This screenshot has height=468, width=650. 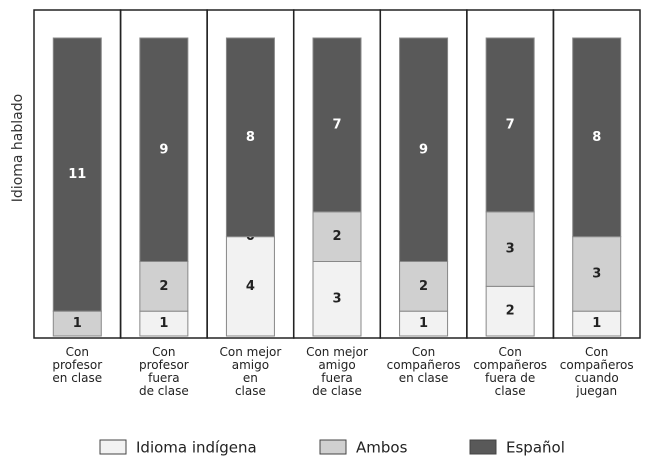 I want to click on legend-label: Español, so click(x=535, y=448).